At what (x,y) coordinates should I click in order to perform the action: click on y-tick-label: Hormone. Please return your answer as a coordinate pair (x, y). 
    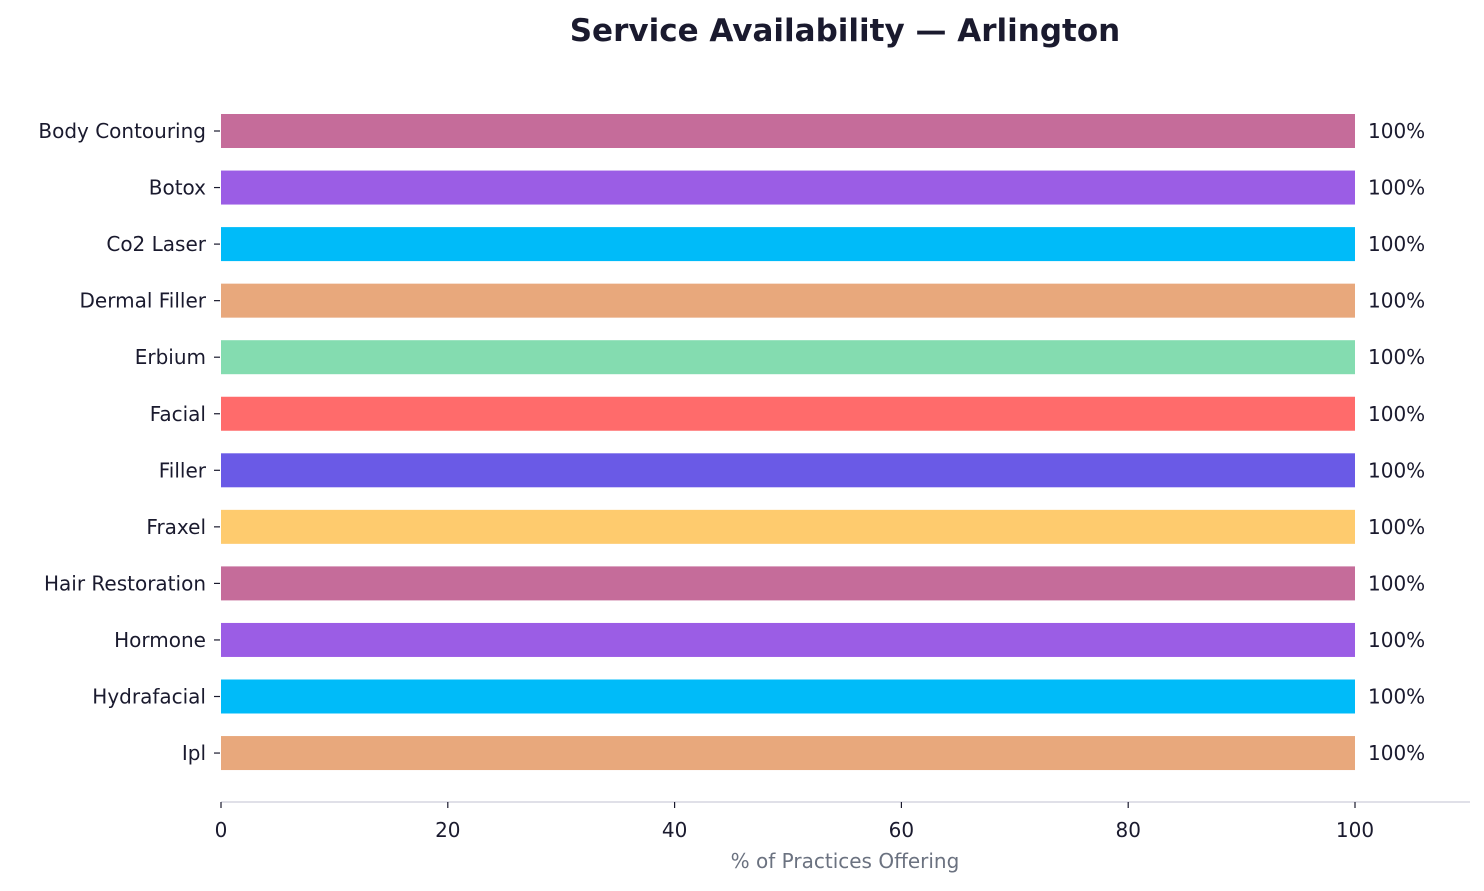
    Looking at the image, I should click on (160, 640).